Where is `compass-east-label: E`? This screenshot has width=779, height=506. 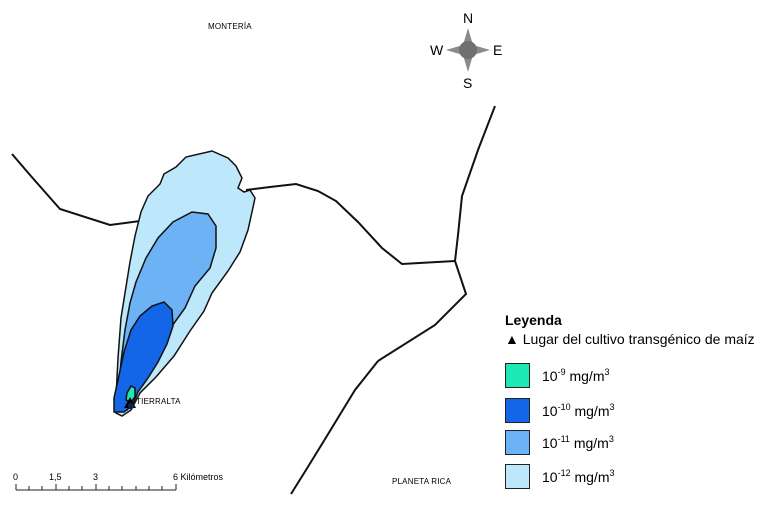
compass-east-label: E is located at coordinates (498, 50).